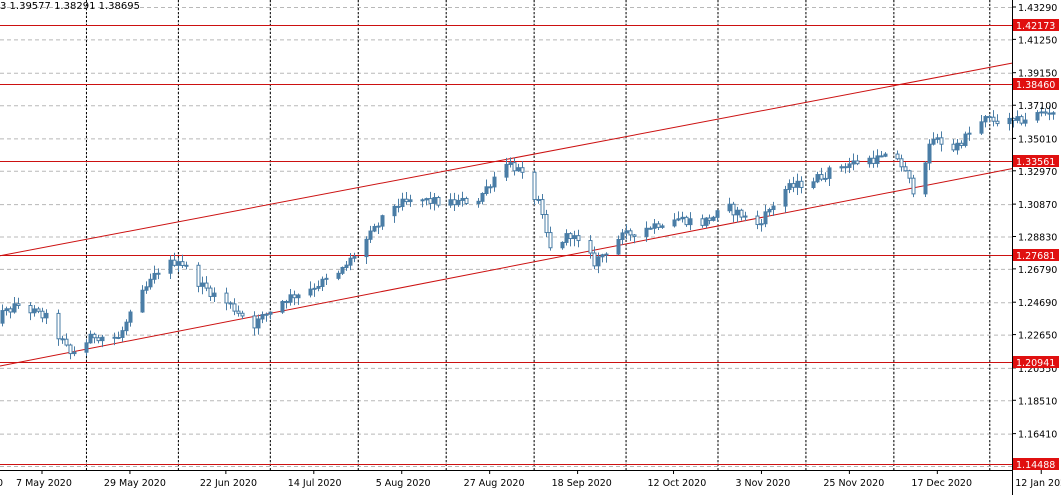  I want to click on price-tick-label: 1.32970, so click(1037, 172).